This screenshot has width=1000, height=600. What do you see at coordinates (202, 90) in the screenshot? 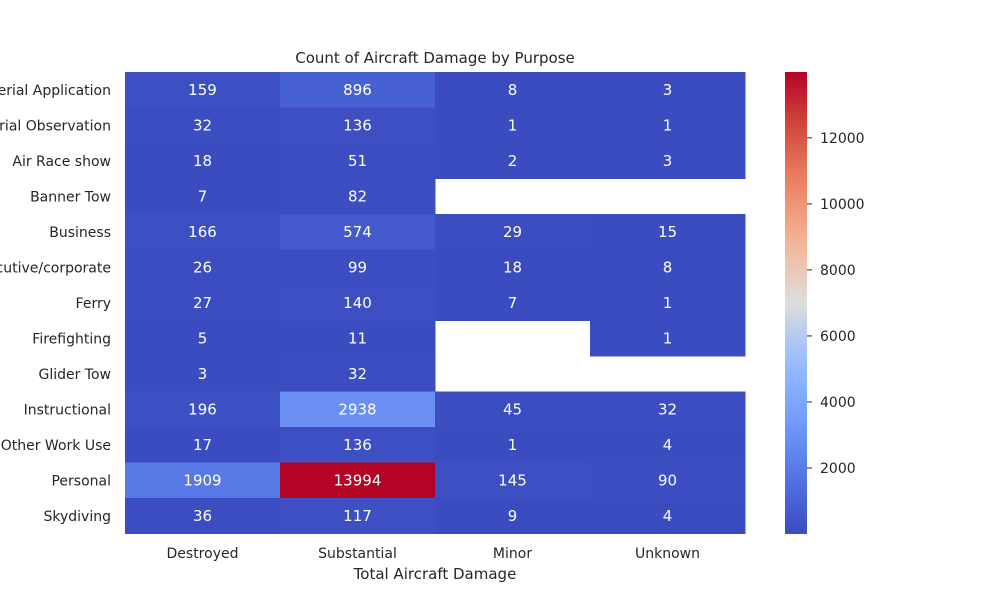
I see `cell-value-label: 159` at bounding box center [202, 90].